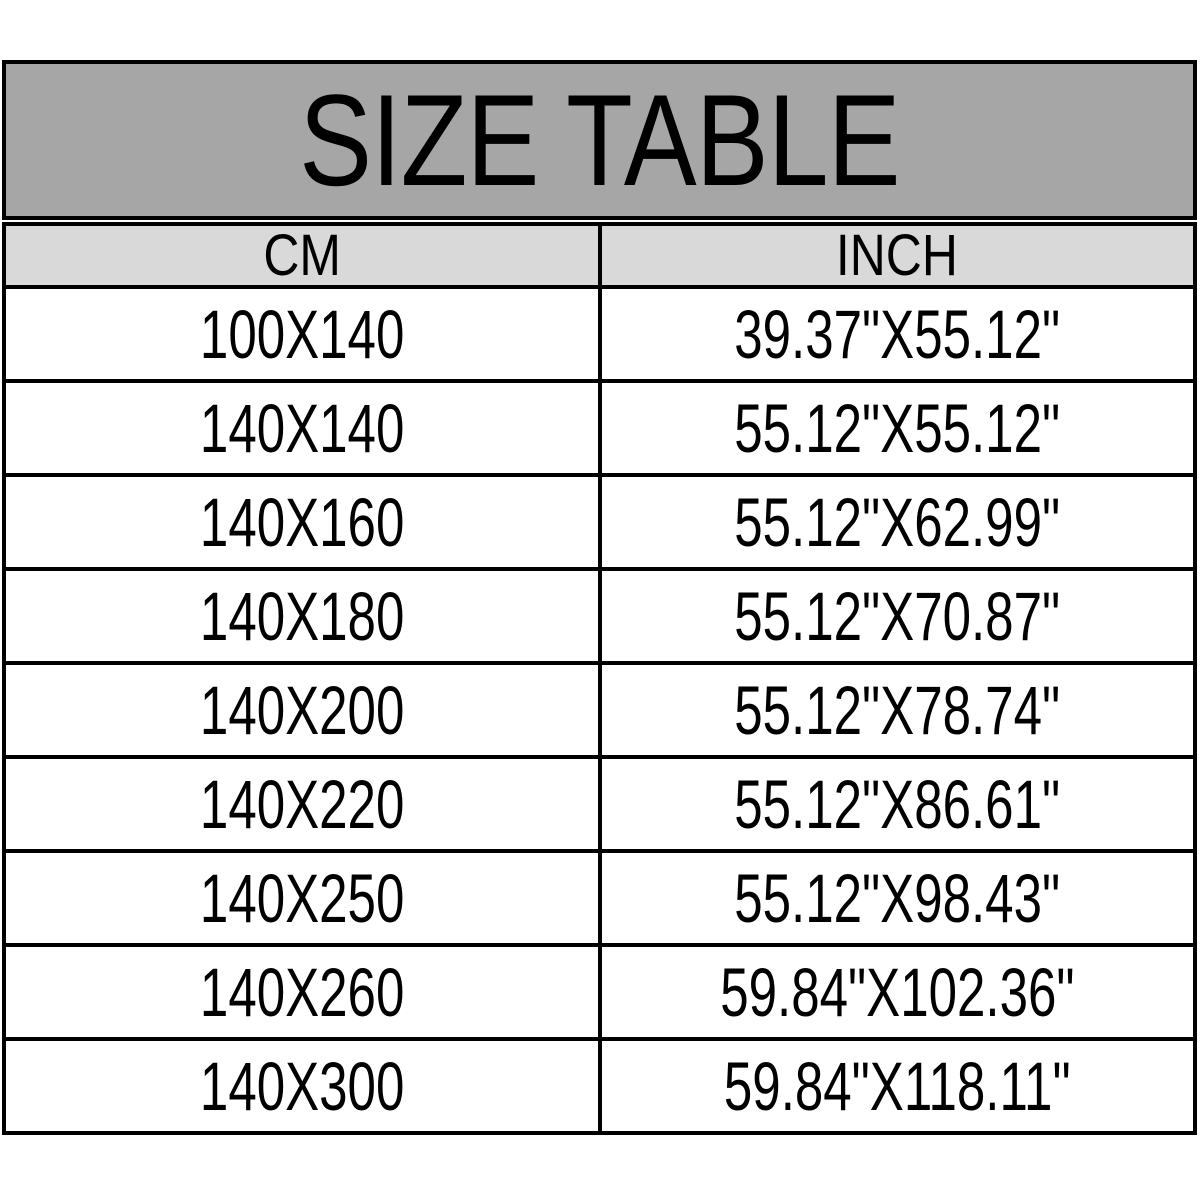 The image size is (1200, 1200). I want to click on cm-cell: 140X300, so click(302, 1086).